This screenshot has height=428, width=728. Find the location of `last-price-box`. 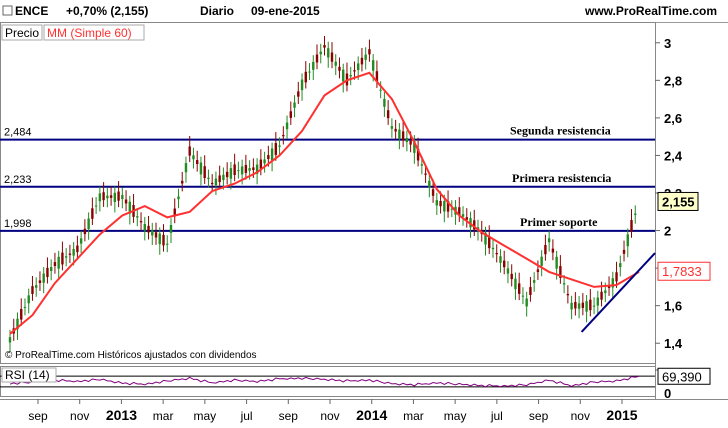

last-price-box is located at coordinates (678, 201).